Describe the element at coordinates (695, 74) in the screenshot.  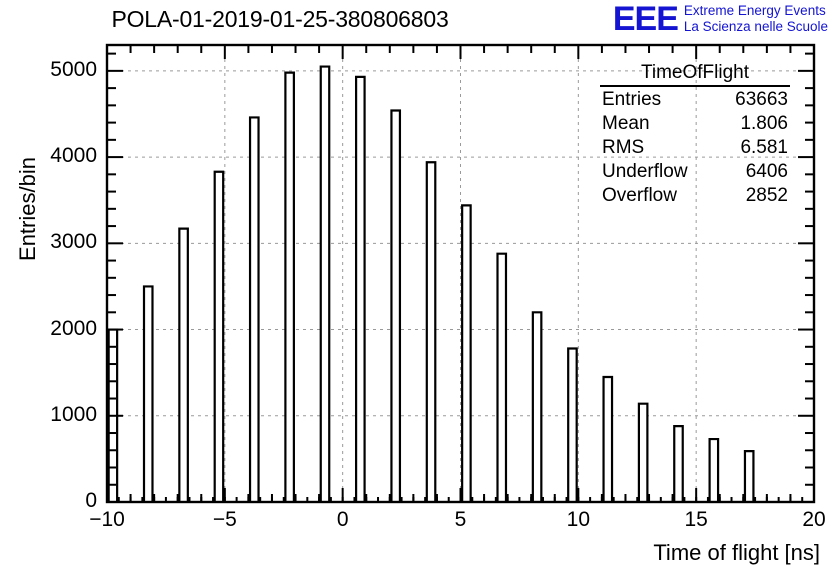
I see `stats-title: TimeOfFlight` at that location.